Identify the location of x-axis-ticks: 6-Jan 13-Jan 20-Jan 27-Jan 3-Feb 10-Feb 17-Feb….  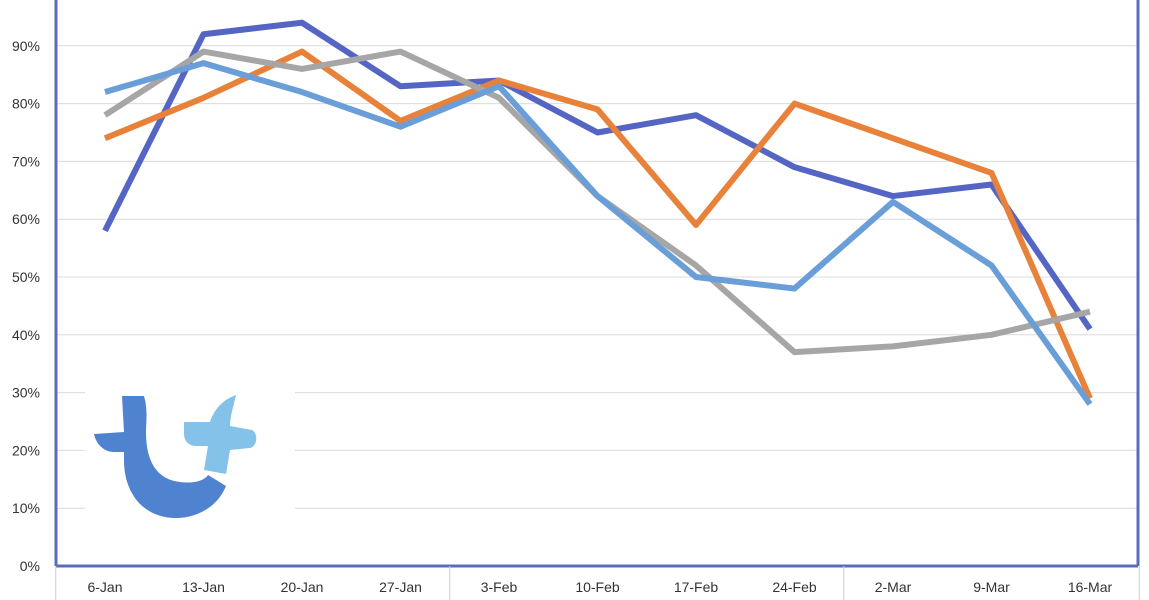
(599, 587).